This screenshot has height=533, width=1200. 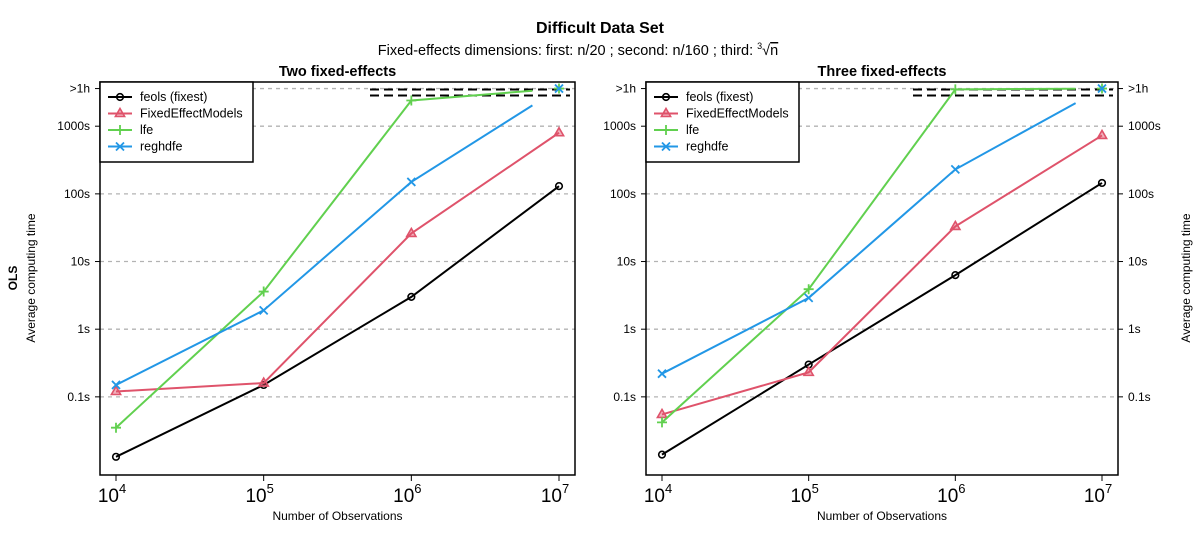 I want to click on y-tick-label: 0.1s, so click(x=78, y=397).